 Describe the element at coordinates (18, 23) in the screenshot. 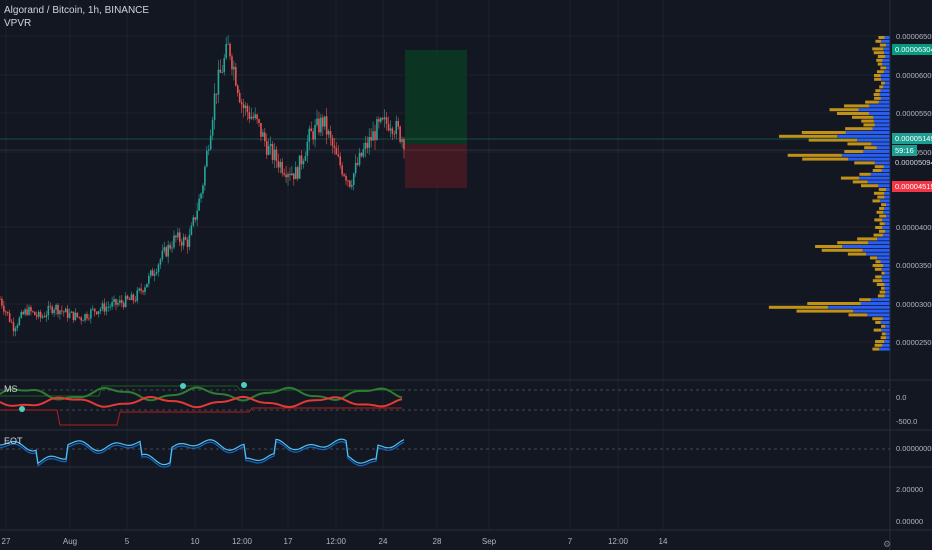

I see `vpvr-label: VPVR` at that location.